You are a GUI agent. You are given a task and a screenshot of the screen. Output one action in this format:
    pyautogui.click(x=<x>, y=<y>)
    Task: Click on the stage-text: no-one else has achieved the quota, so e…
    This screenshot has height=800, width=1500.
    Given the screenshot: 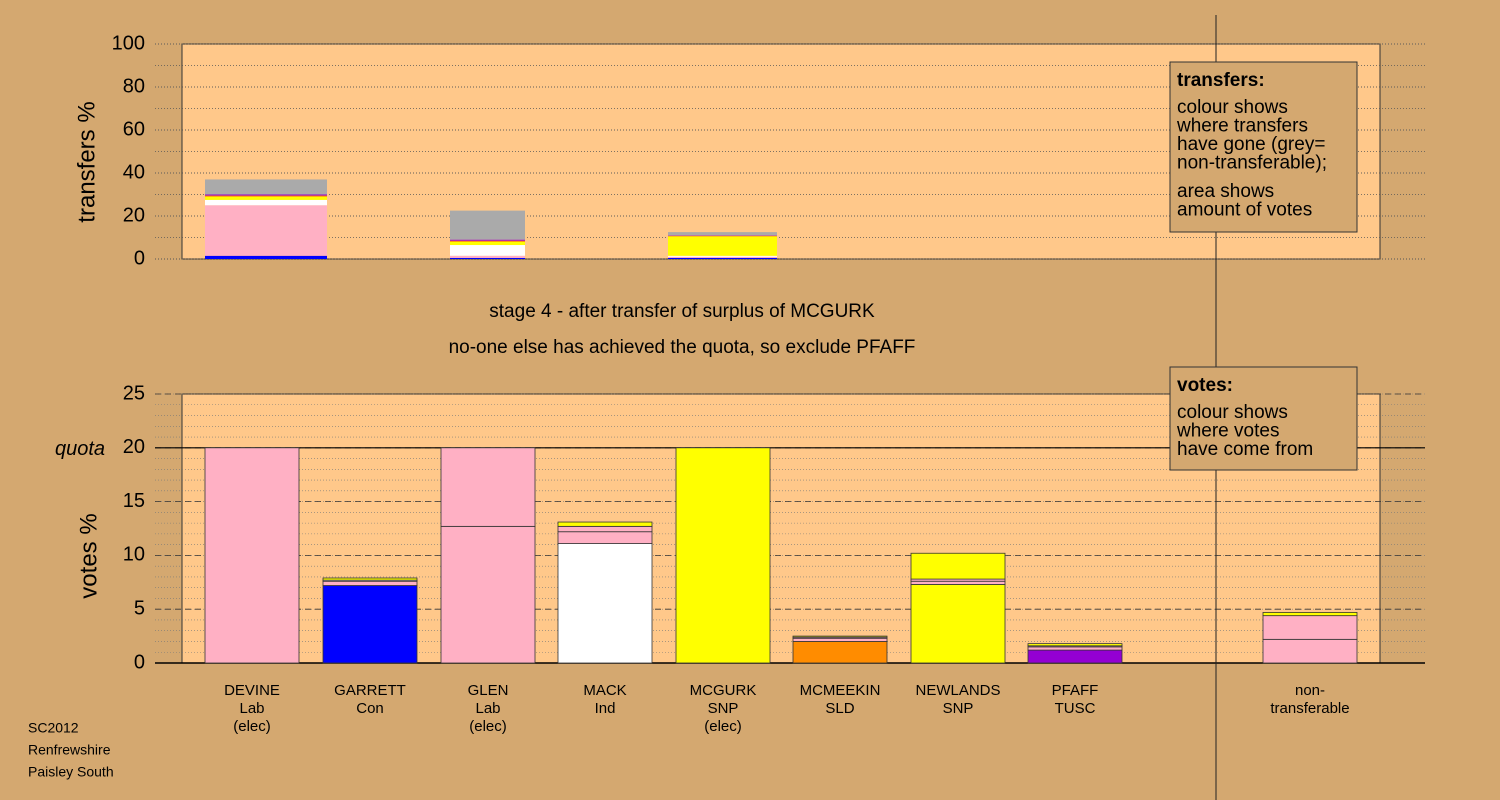 What is the action you would take?
    pyautogui.click(x=682, y=347)
    